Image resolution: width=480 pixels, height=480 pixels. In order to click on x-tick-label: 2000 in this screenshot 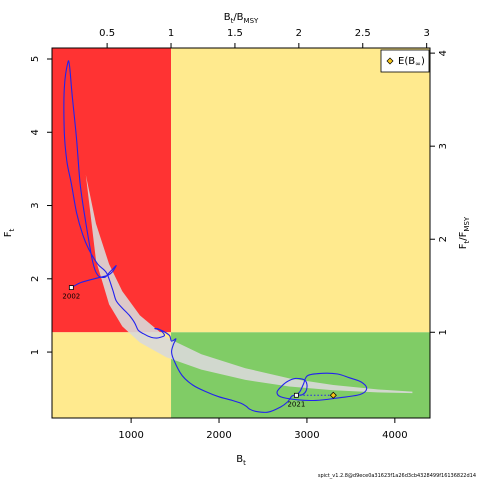, I will do `click(218, 435)`.